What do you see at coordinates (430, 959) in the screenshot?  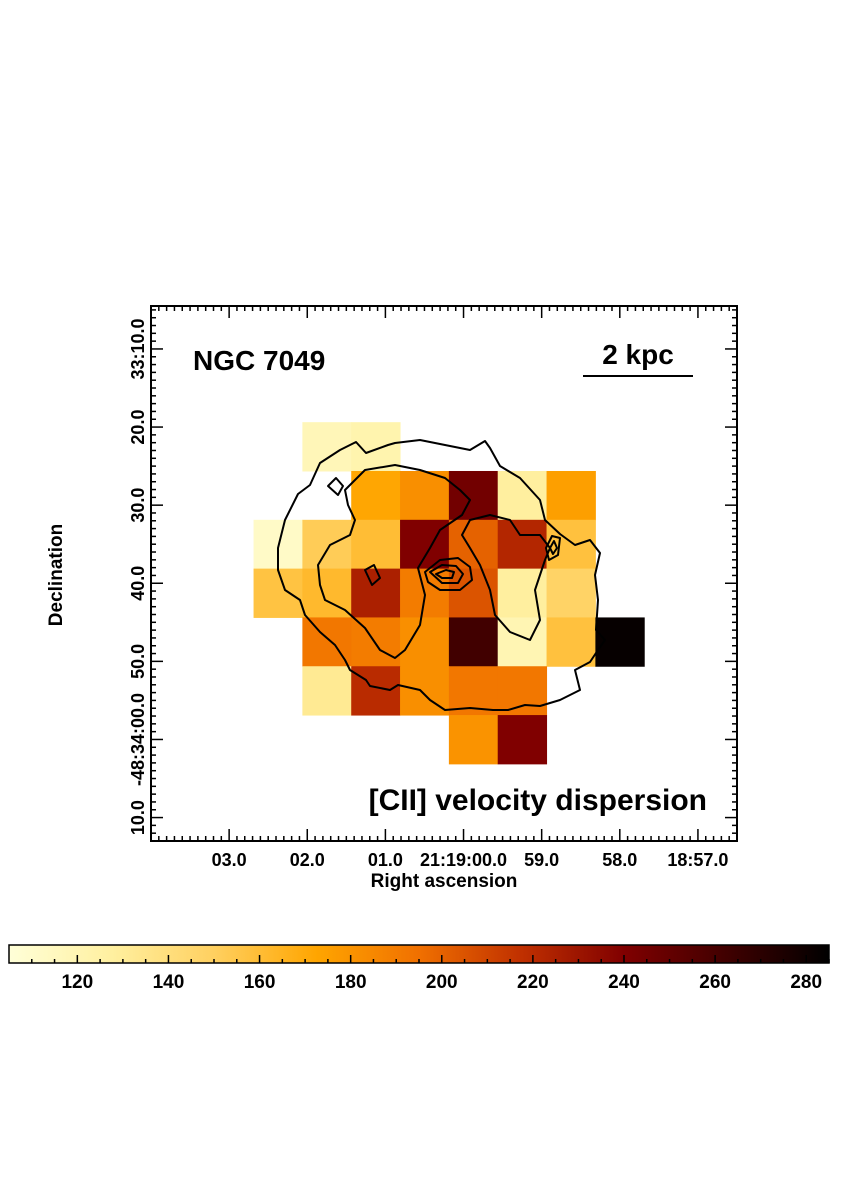 I see `colorbar-ticks` at bounding box center [430, 959].